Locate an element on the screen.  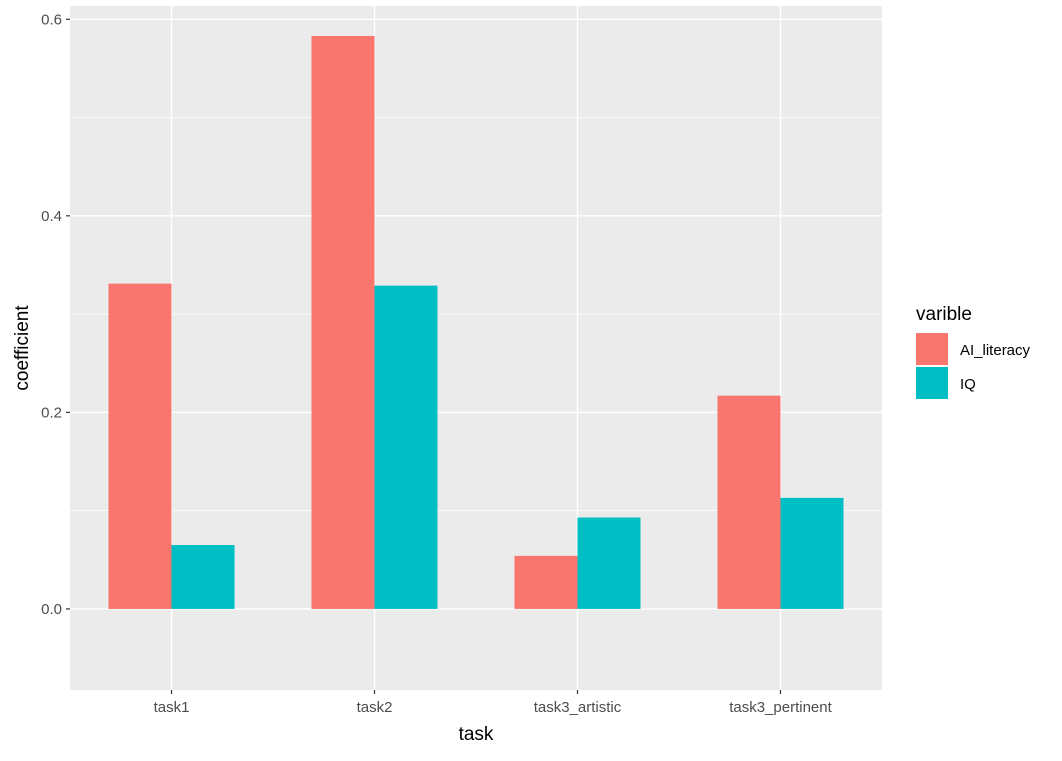
y-tick-label: 0.0 is located at coordinates (51, 609).